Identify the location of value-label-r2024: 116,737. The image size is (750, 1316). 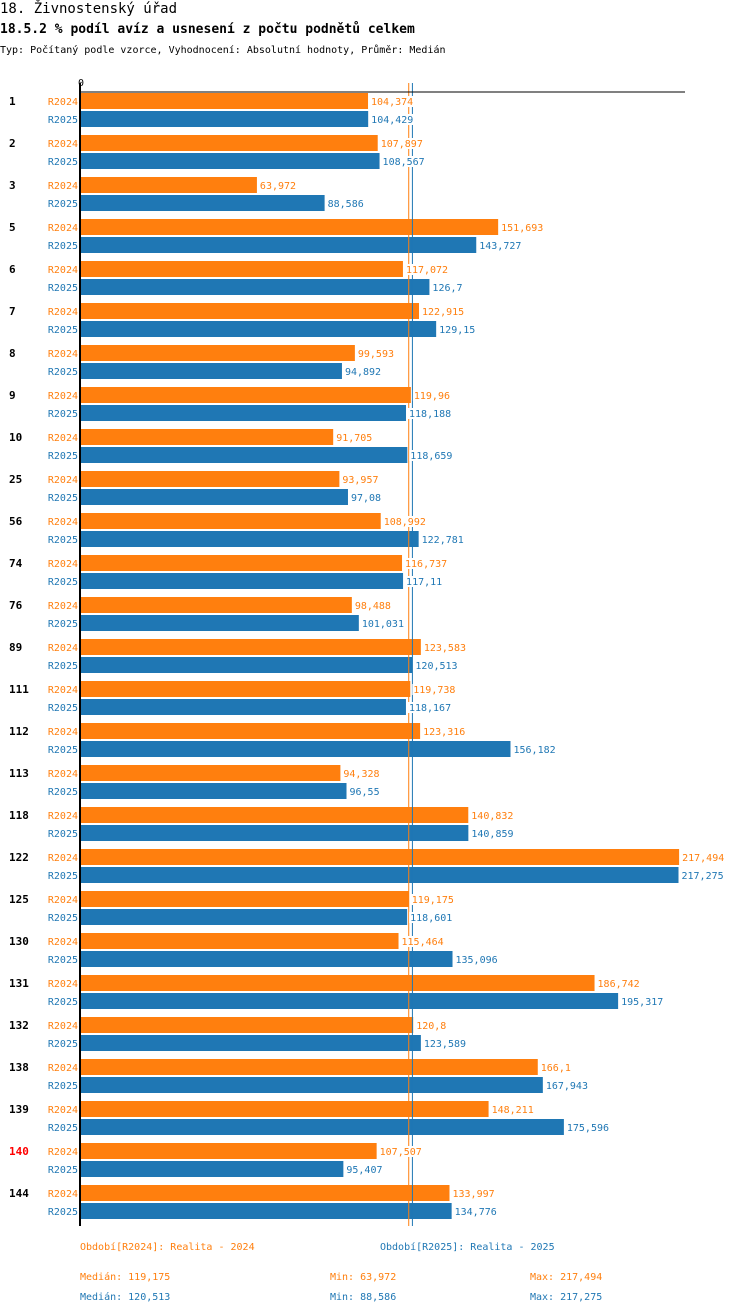
(426, 564).